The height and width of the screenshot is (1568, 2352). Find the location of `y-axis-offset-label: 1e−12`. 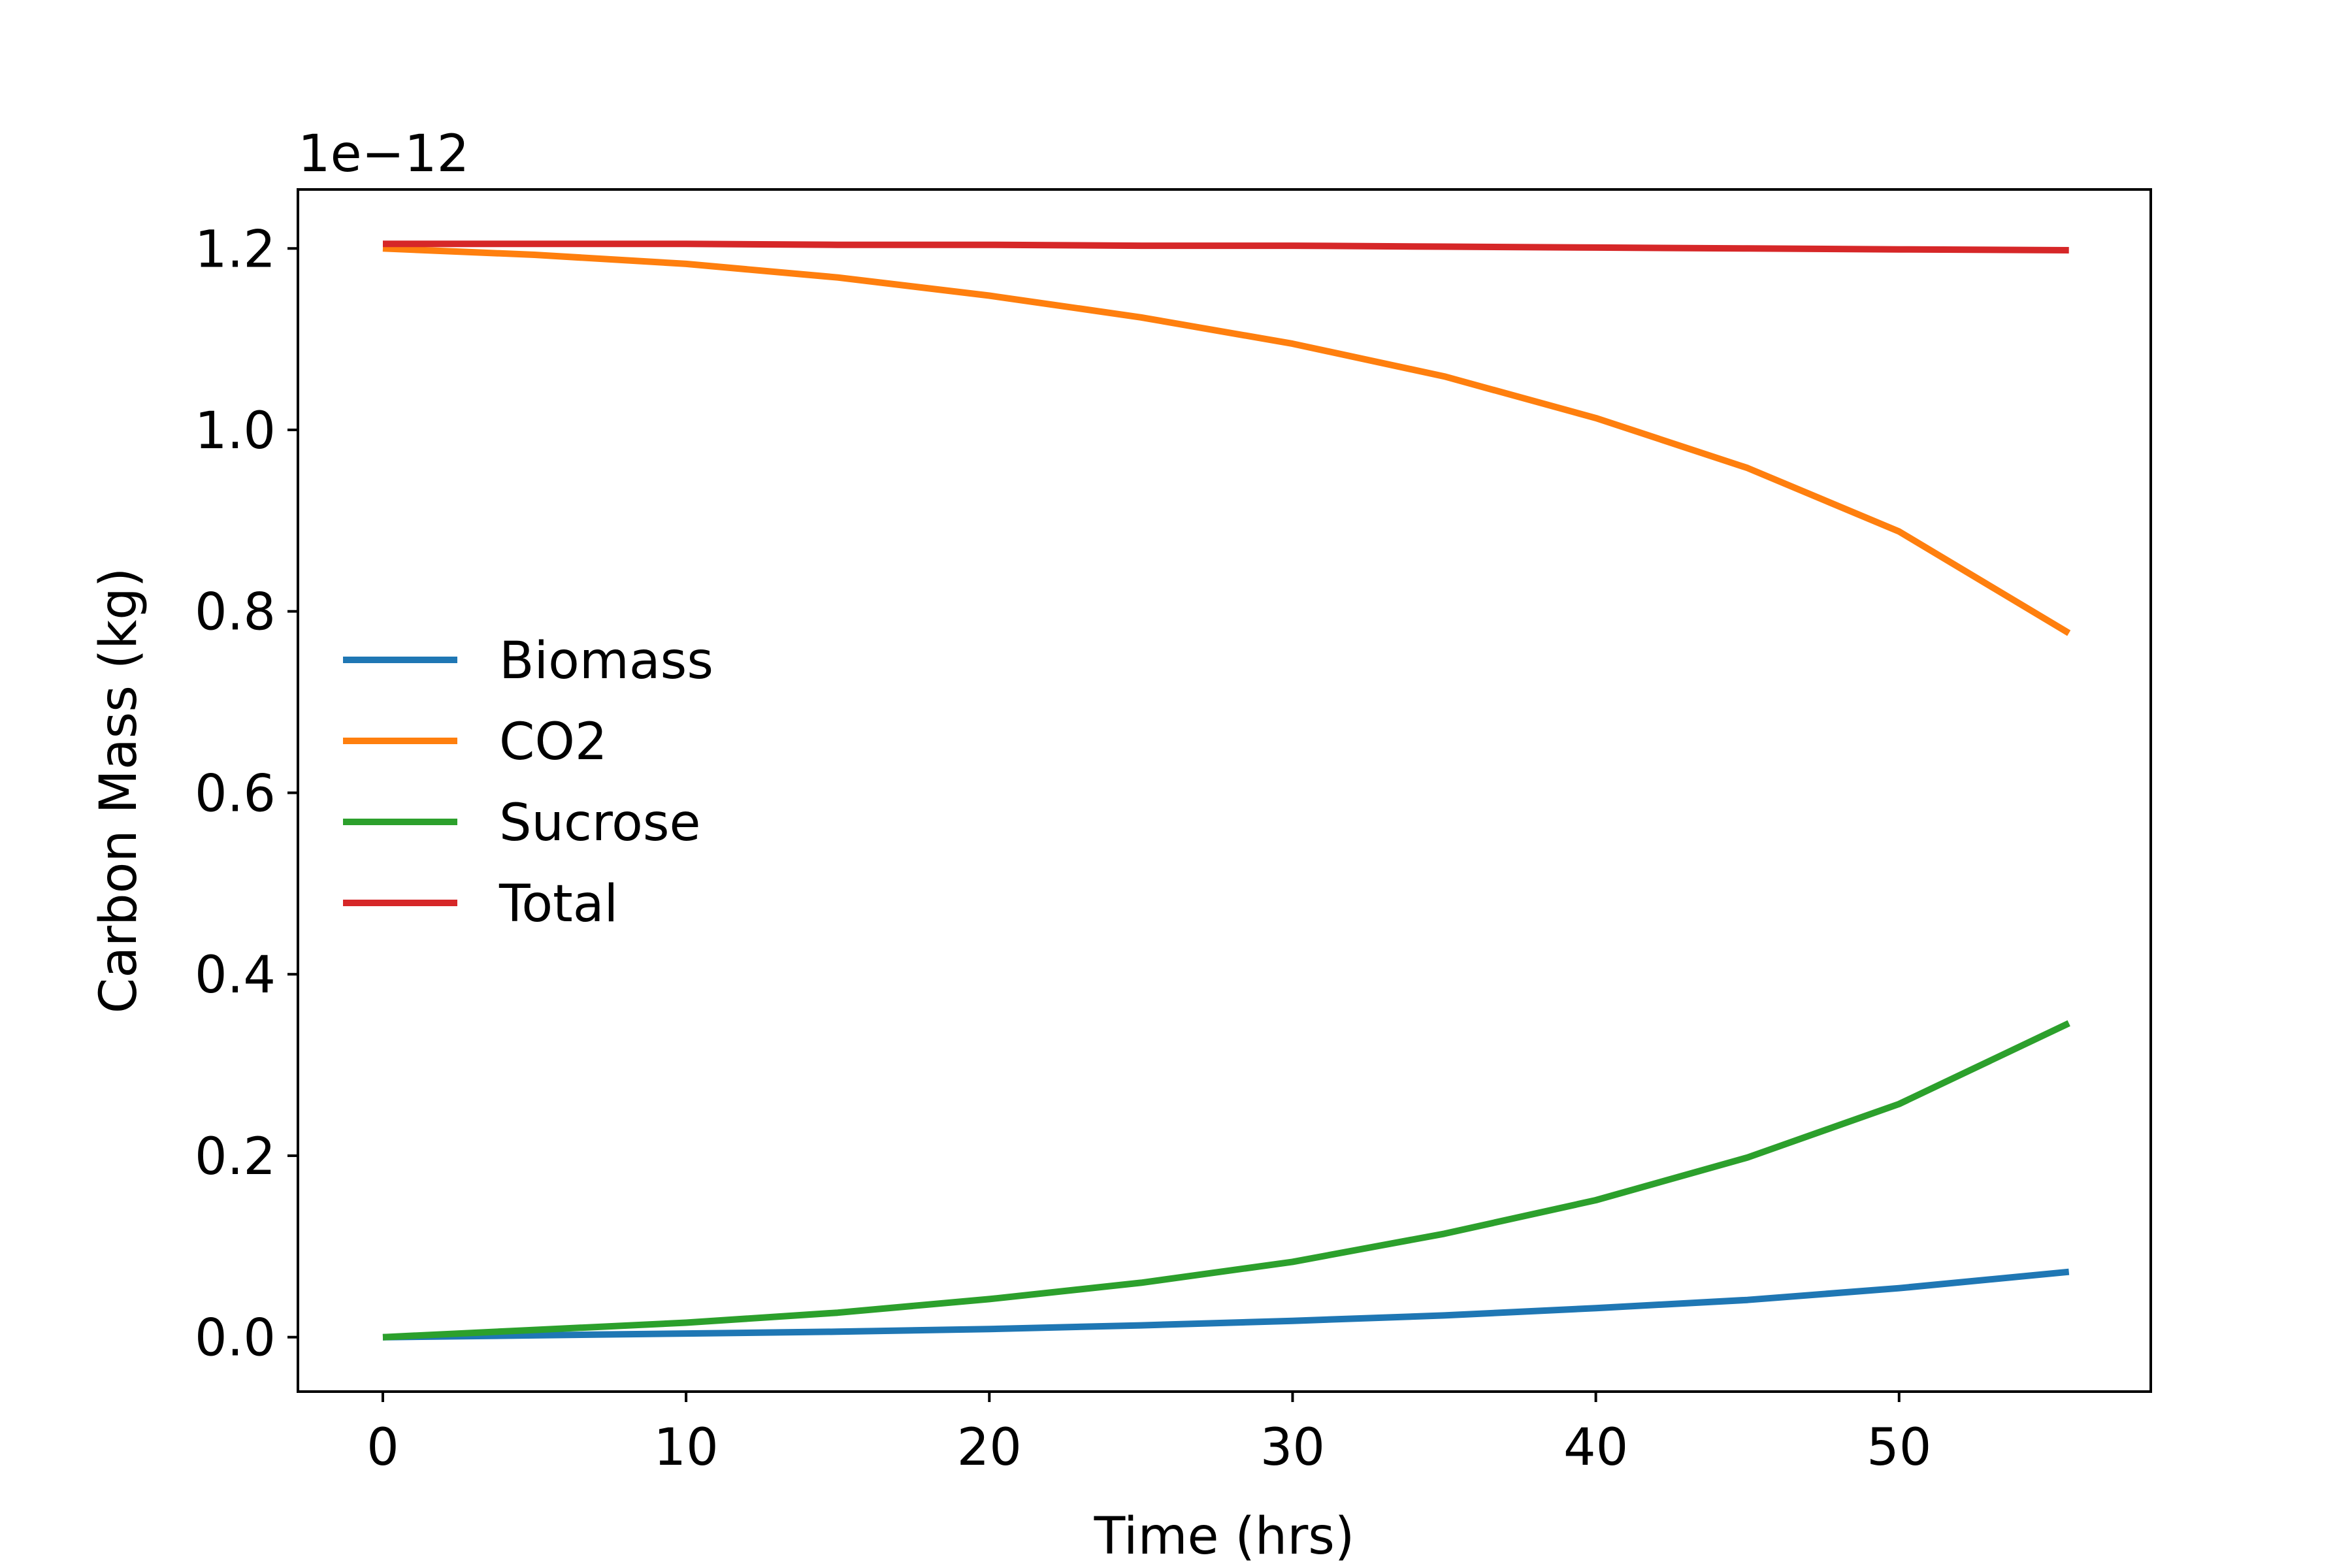

y-axis-offset-label: 1e−12 is located at coordinates (383, 154).